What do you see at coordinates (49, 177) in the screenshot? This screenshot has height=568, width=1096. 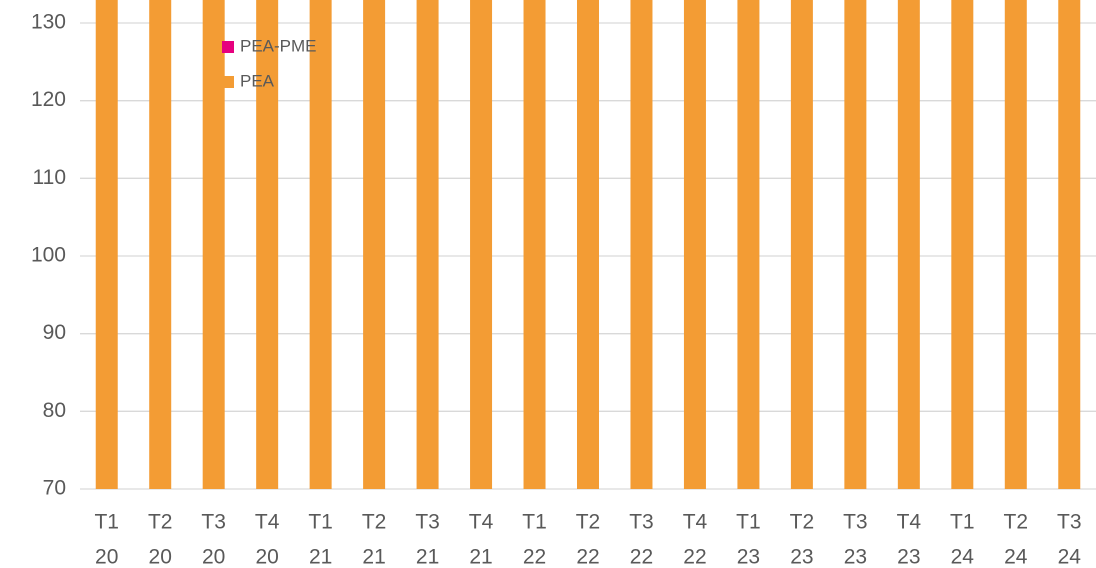 I see `y-tick-label: 110` at bounding box center [49, 177].